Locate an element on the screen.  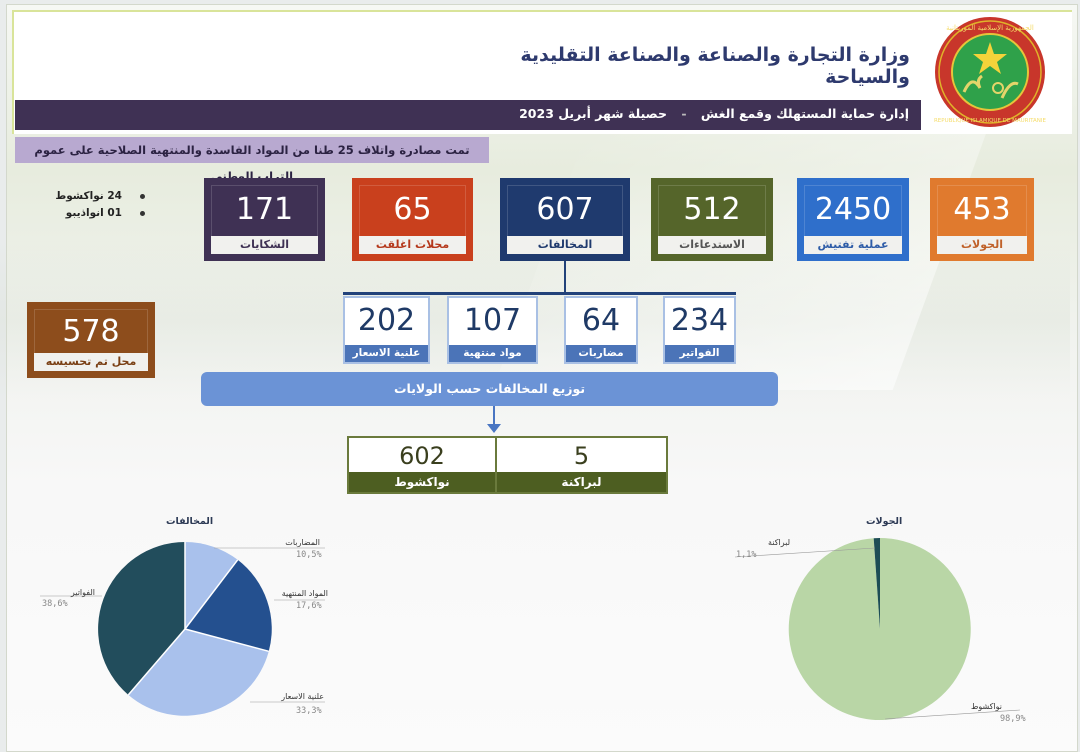
kpi-label: محلات اغلقت is located at coordinates (412, 245).